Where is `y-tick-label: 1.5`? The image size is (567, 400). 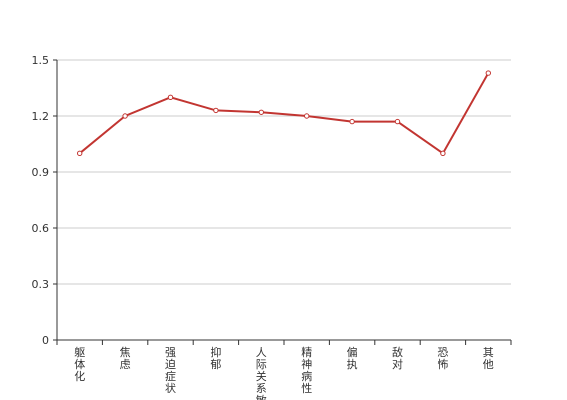 y-tick-label: 1.5 is located at coordinates (41, 60).